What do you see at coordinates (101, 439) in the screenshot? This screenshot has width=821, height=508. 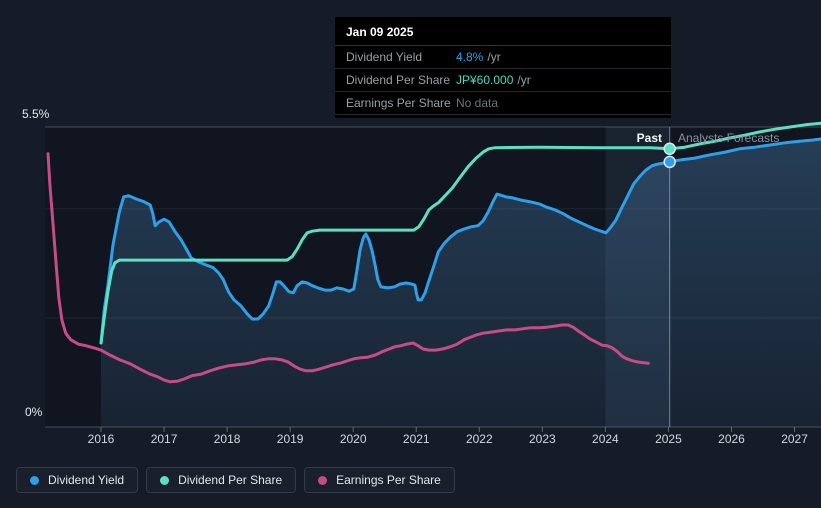 I see `x-axis-label: 2016` at bounding box center [101, 439].